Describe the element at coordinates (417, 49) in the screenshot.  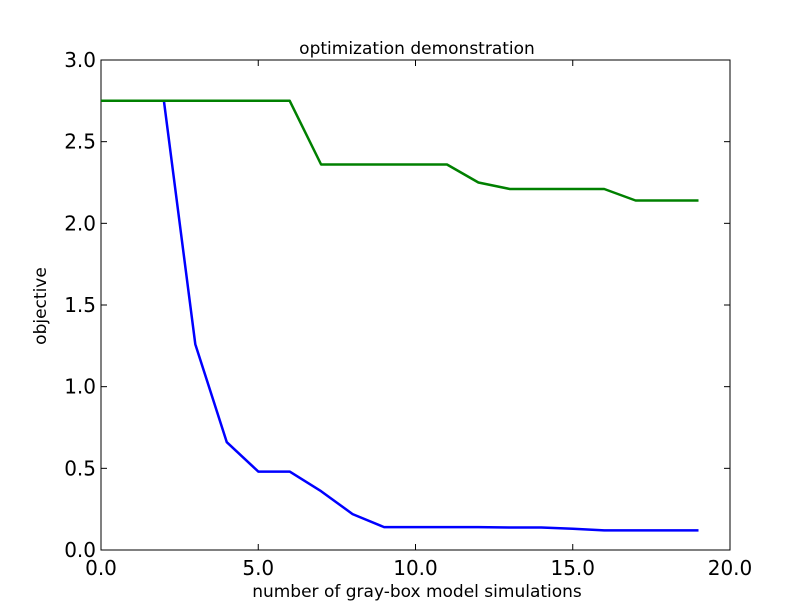
I see `chart-title: optimization demonstration` at that location.